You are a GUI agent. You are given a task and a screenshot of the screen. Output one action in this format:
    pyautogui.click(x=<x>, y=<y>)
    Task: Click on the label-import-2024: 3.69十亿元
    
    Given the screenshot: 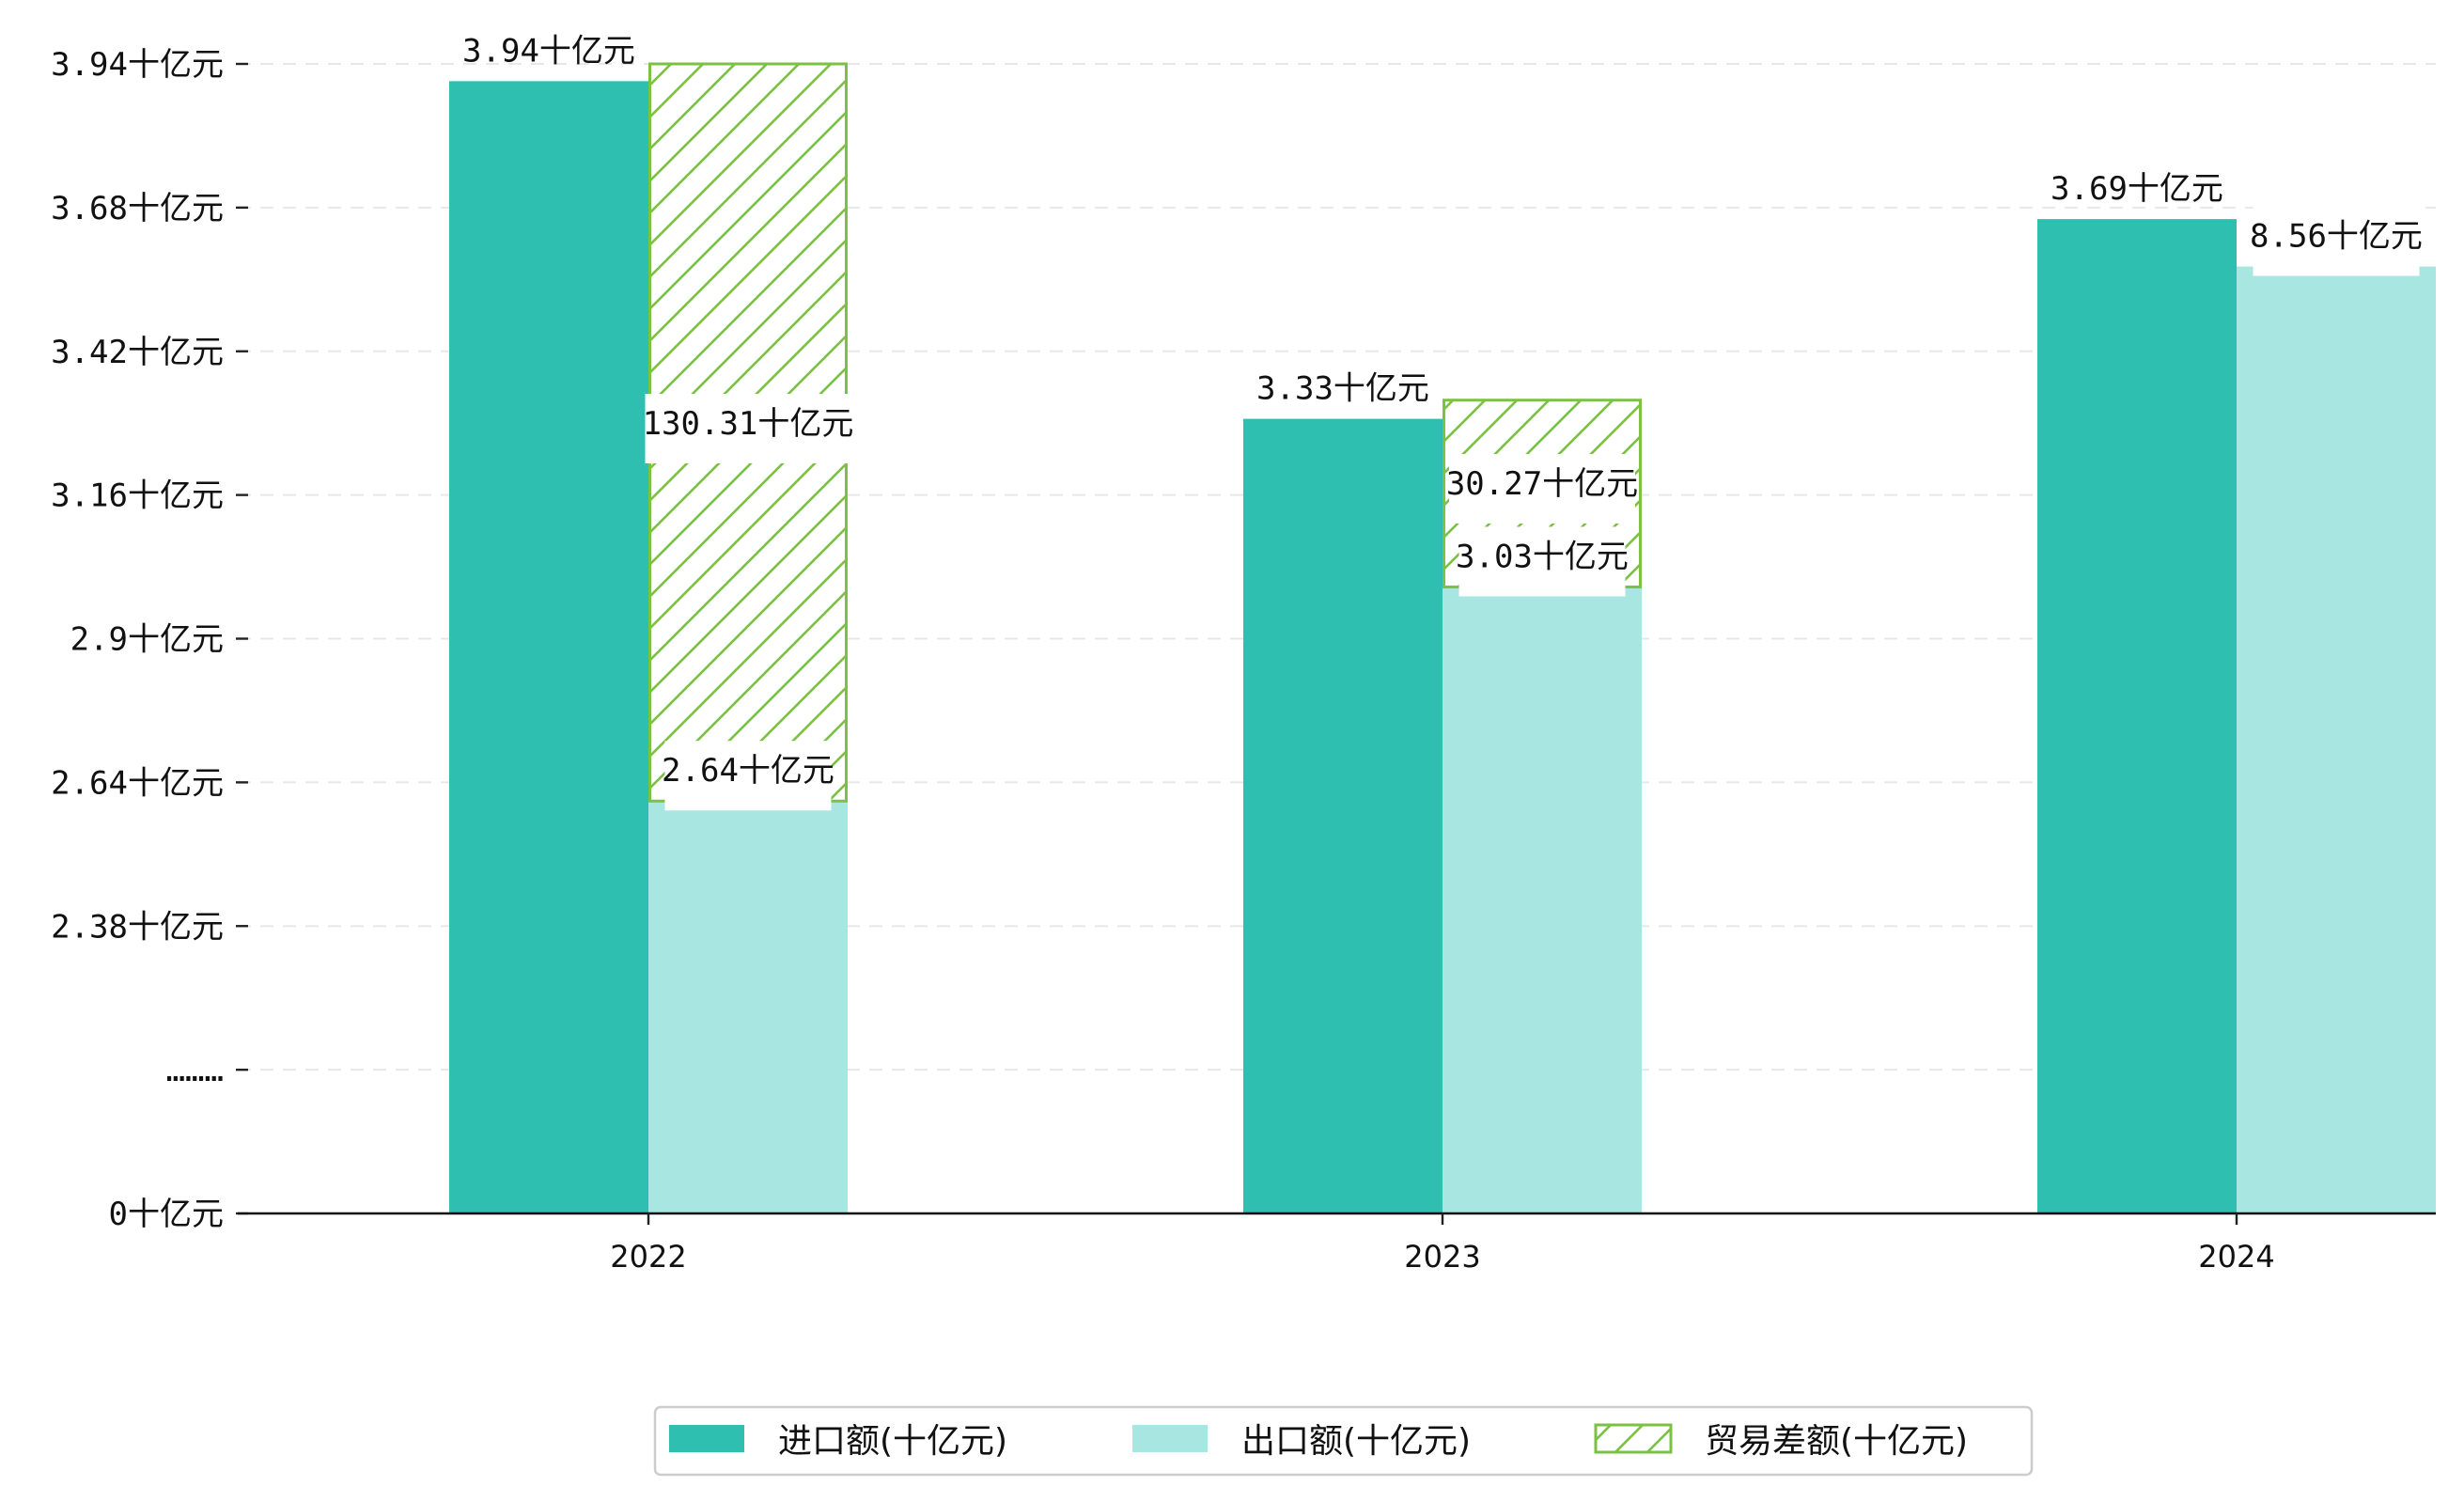 What is the action you would take?
    pyautogui.click(x=2137, y=189)
    